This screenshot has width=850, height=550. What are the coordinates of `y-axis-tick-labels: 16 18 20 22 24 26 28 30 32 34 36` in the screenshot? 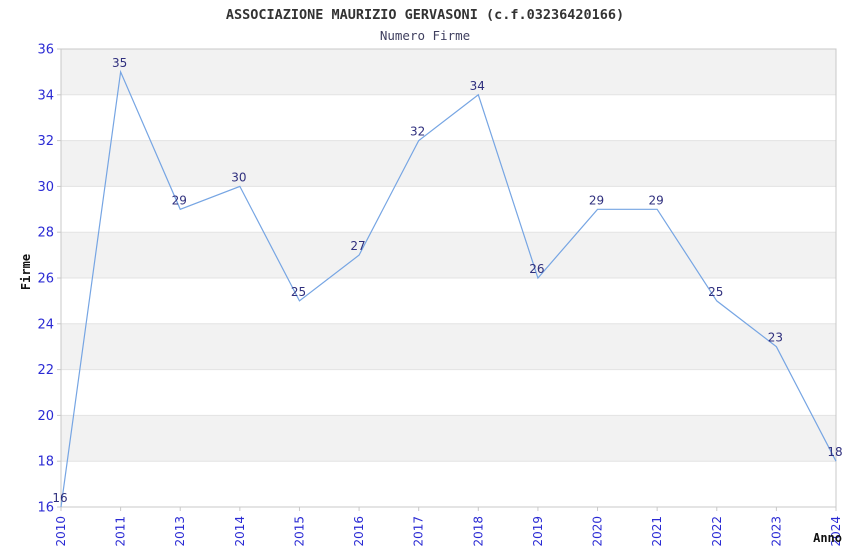 It's located at (45, 279).